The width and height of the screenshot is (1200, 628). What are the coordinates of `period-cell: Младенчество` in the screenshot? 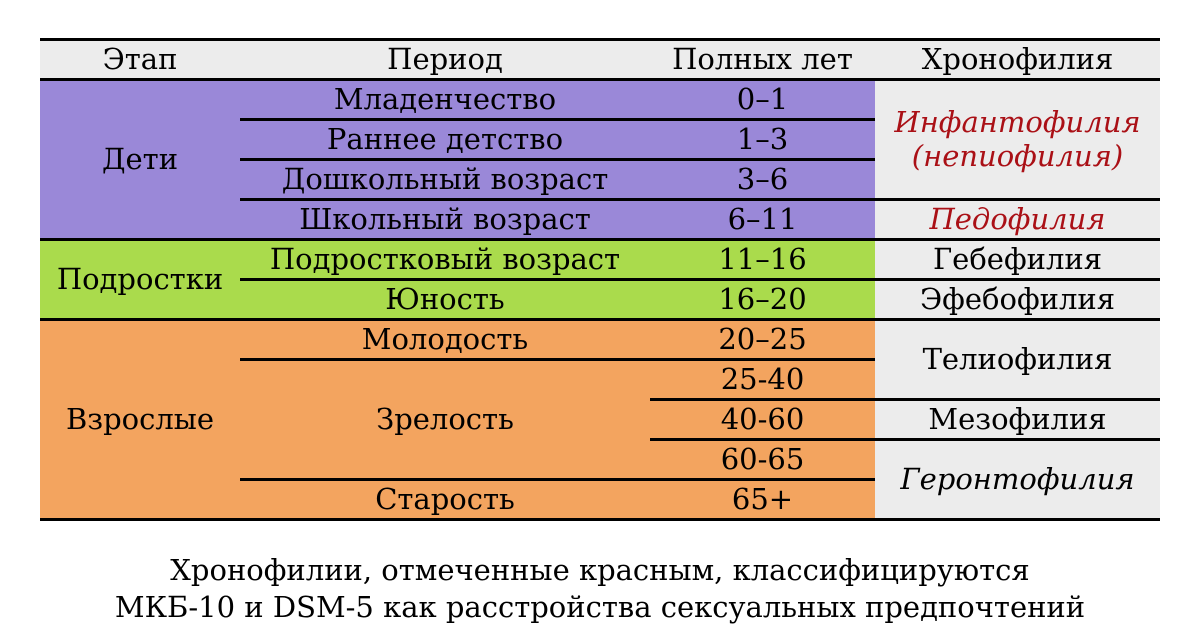 It's located at (445, 99).